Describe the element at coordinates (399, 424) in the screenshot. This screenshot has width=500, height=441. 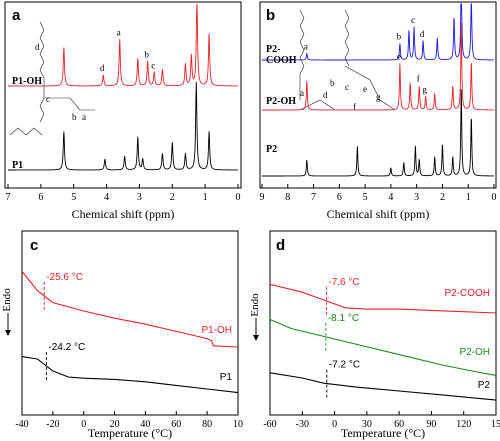
I see `d-tick-label-4: 60` at that location.